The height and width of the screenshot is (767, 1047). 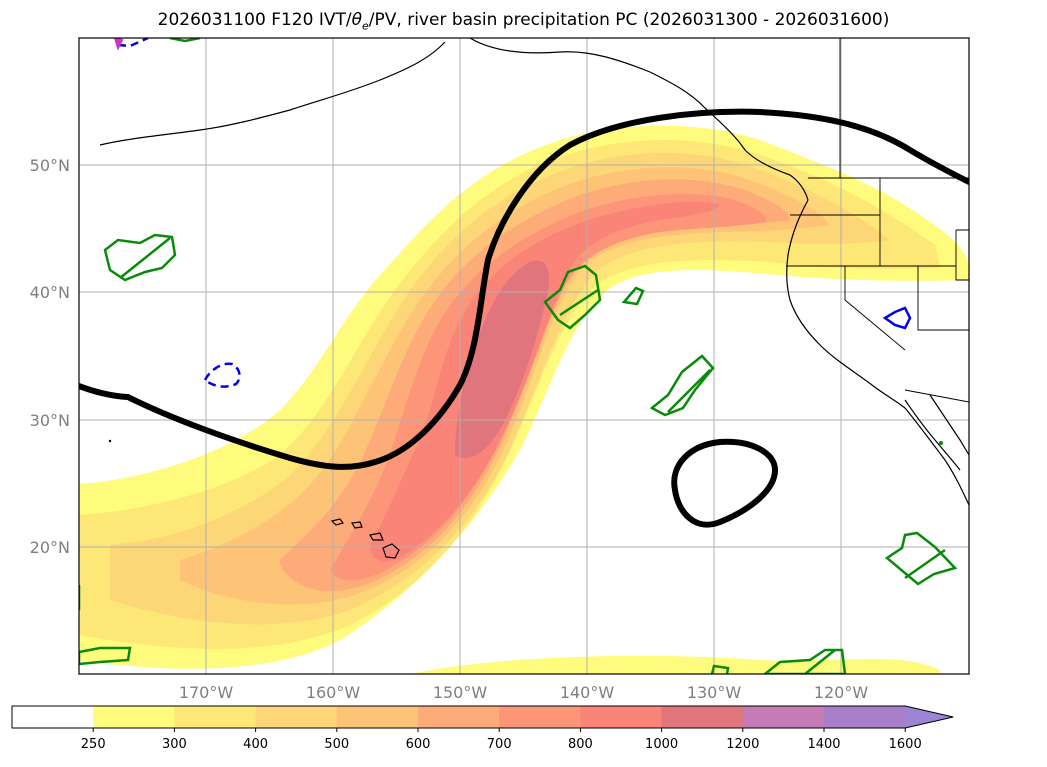 I want to click on alaska-south-coast, so click(x=639, y=119).